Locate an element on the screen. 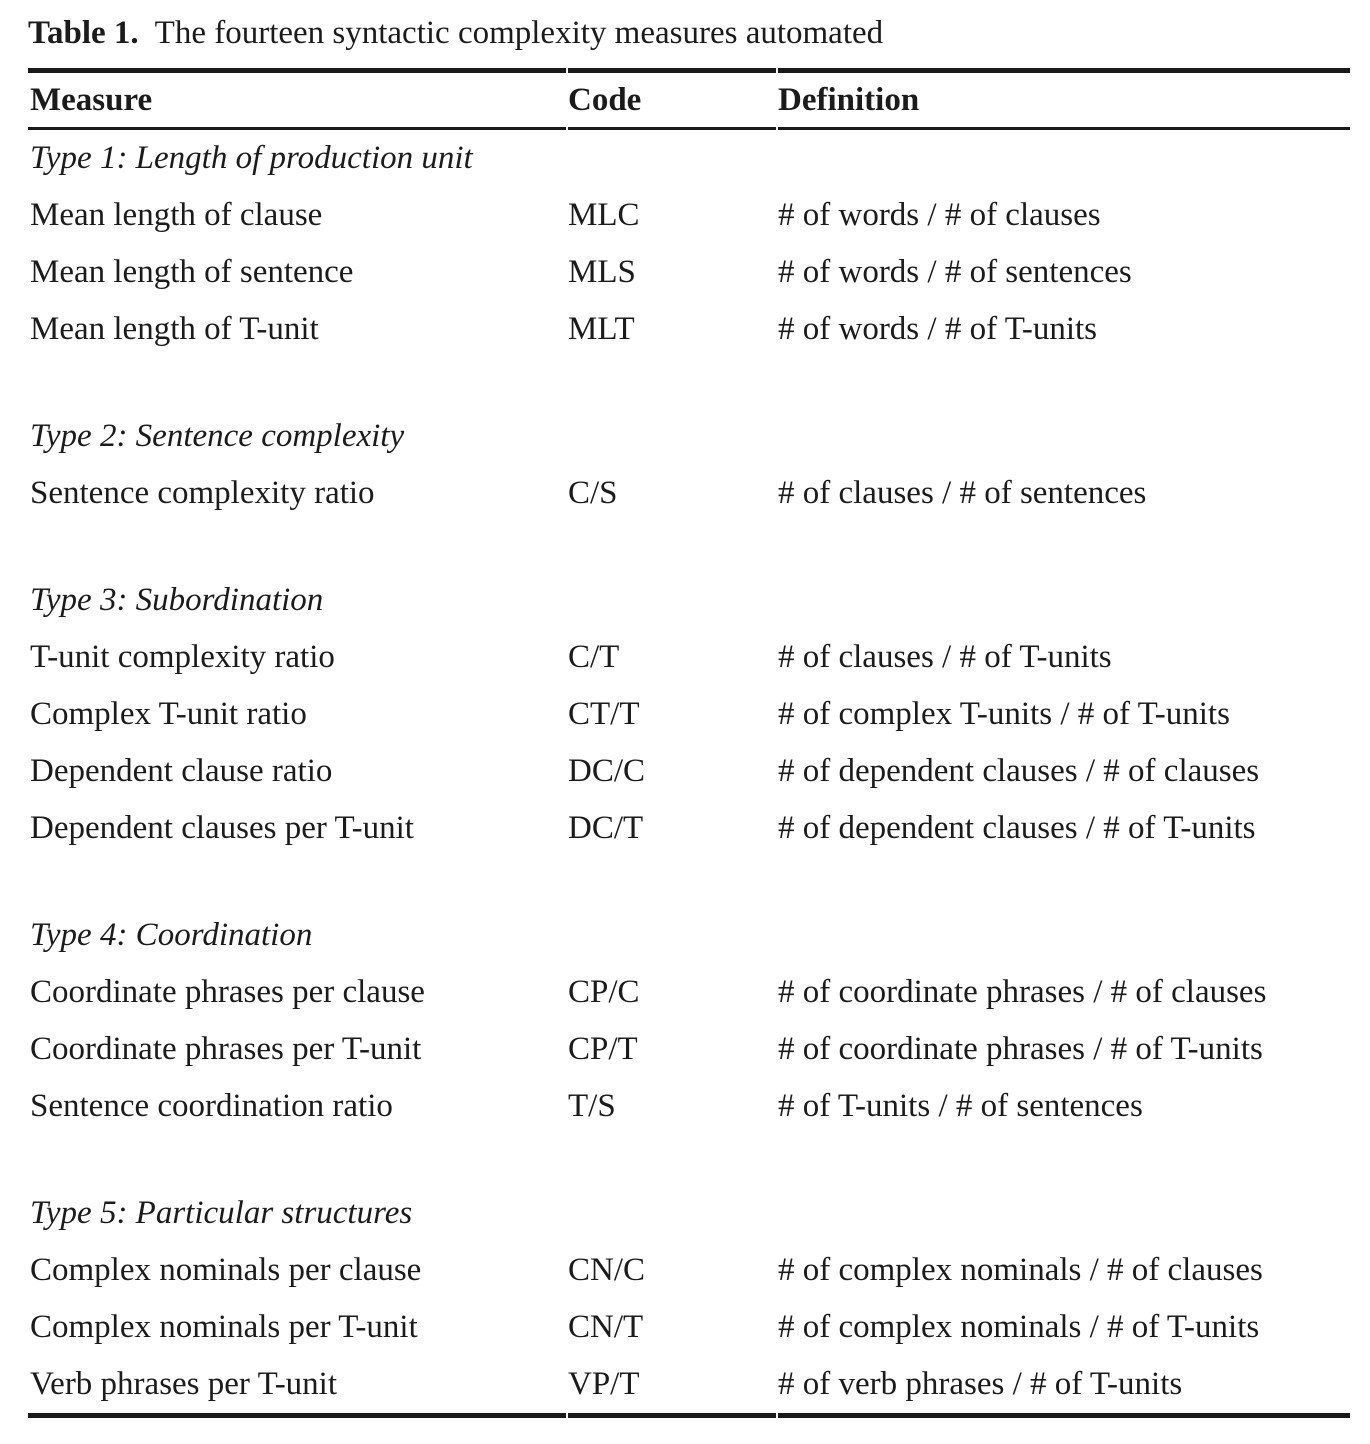  section-heading: Type 5: Particular structures is located at coordinates (221, 1213).